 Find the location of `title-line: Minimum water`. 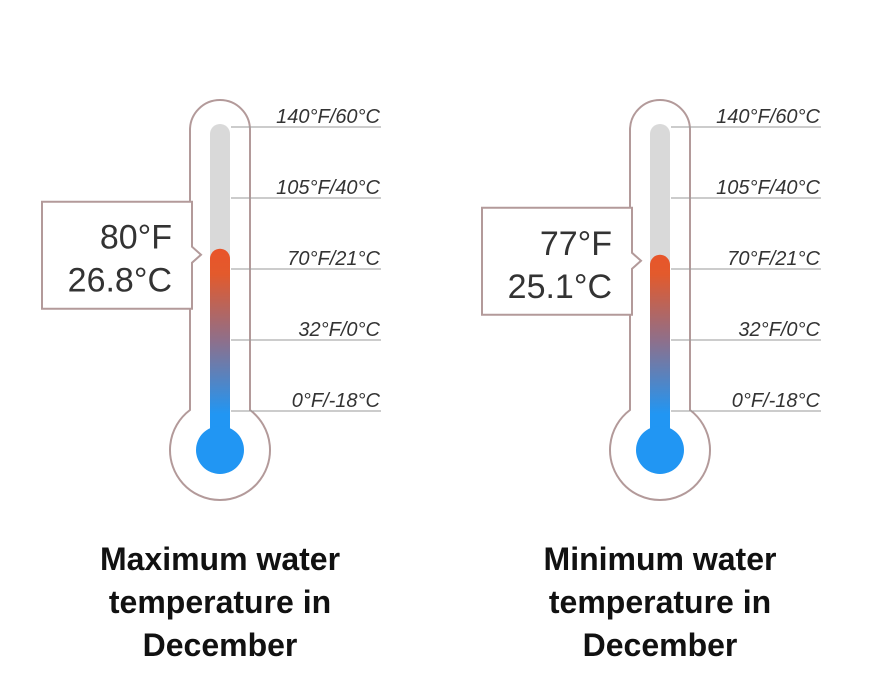

title-line: Minimum water is located at coordinates (660, 559).